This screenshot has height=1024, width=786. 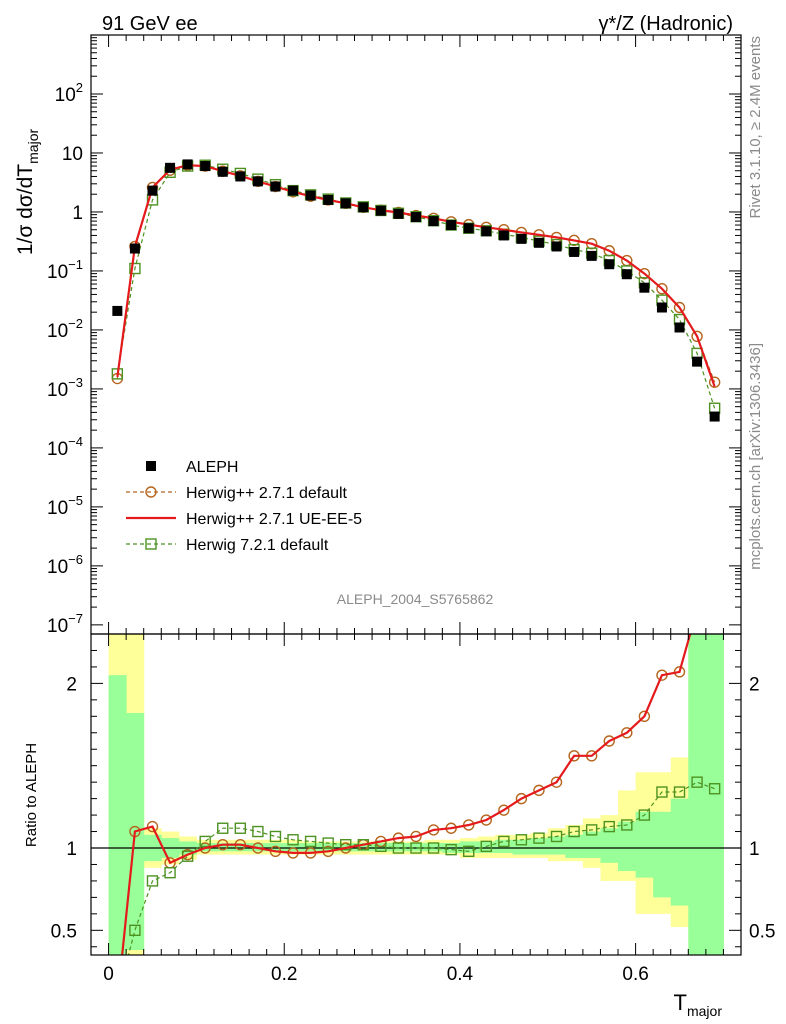 I want to click on x-tick-label: 0.4, so click(x=460, y=974).